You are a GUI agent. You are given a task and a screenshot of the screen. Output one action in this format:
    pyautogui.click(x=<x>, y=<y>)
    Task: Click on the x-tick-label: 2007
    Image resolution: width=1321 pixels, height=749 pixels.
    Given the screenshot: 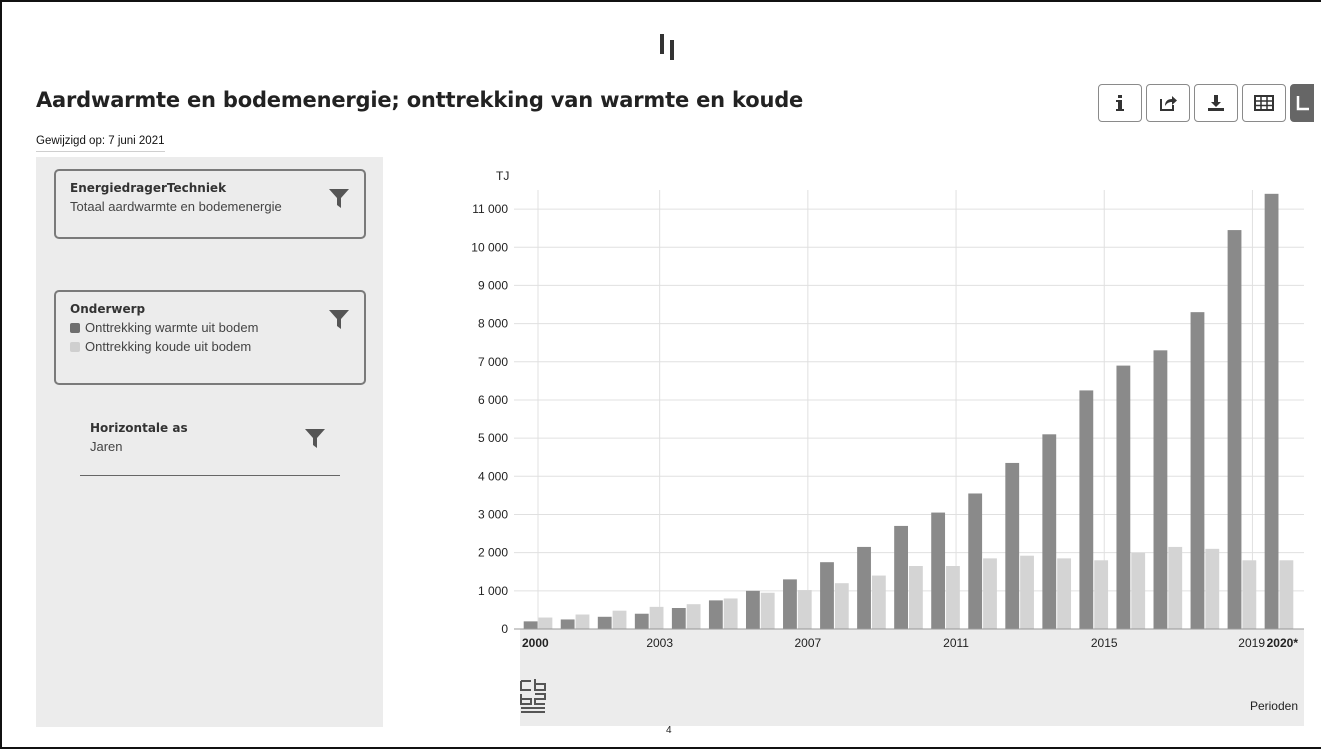 What is the action you would take?
    pyautogui.click(x=808, y=643)
    